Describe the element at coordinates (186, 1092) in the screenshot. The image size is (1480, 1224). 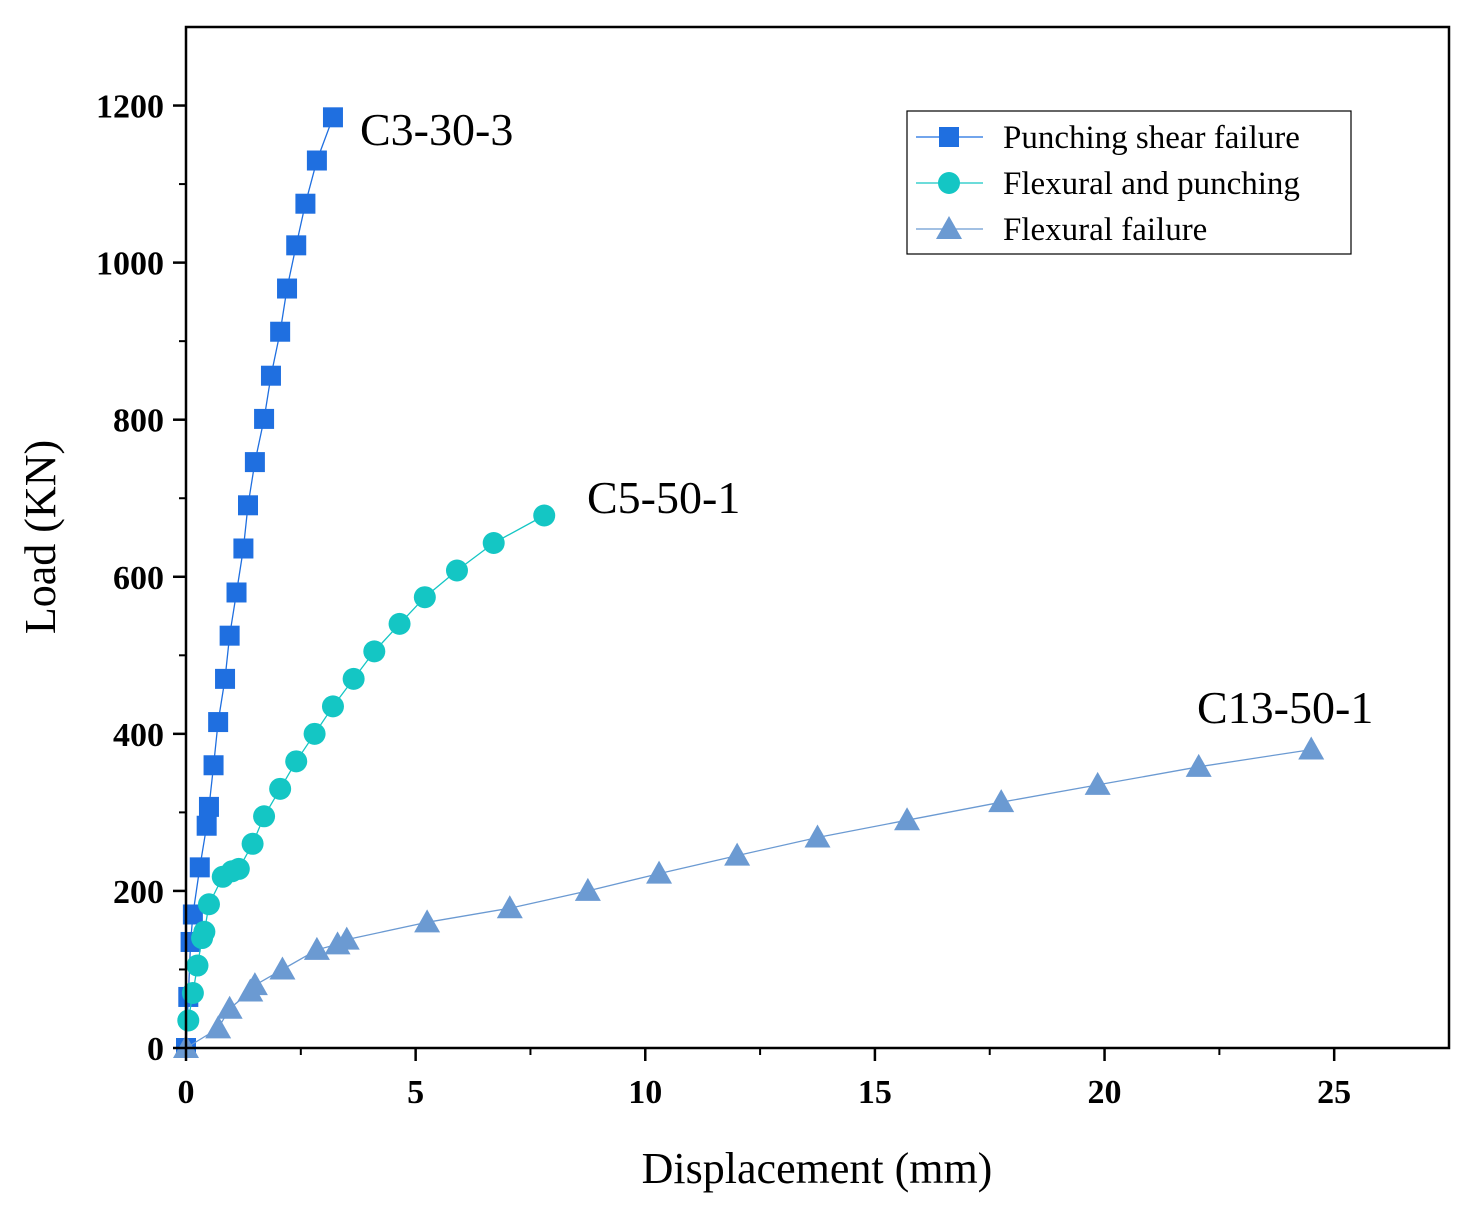
I see `x-tick-label: 0` at that location.